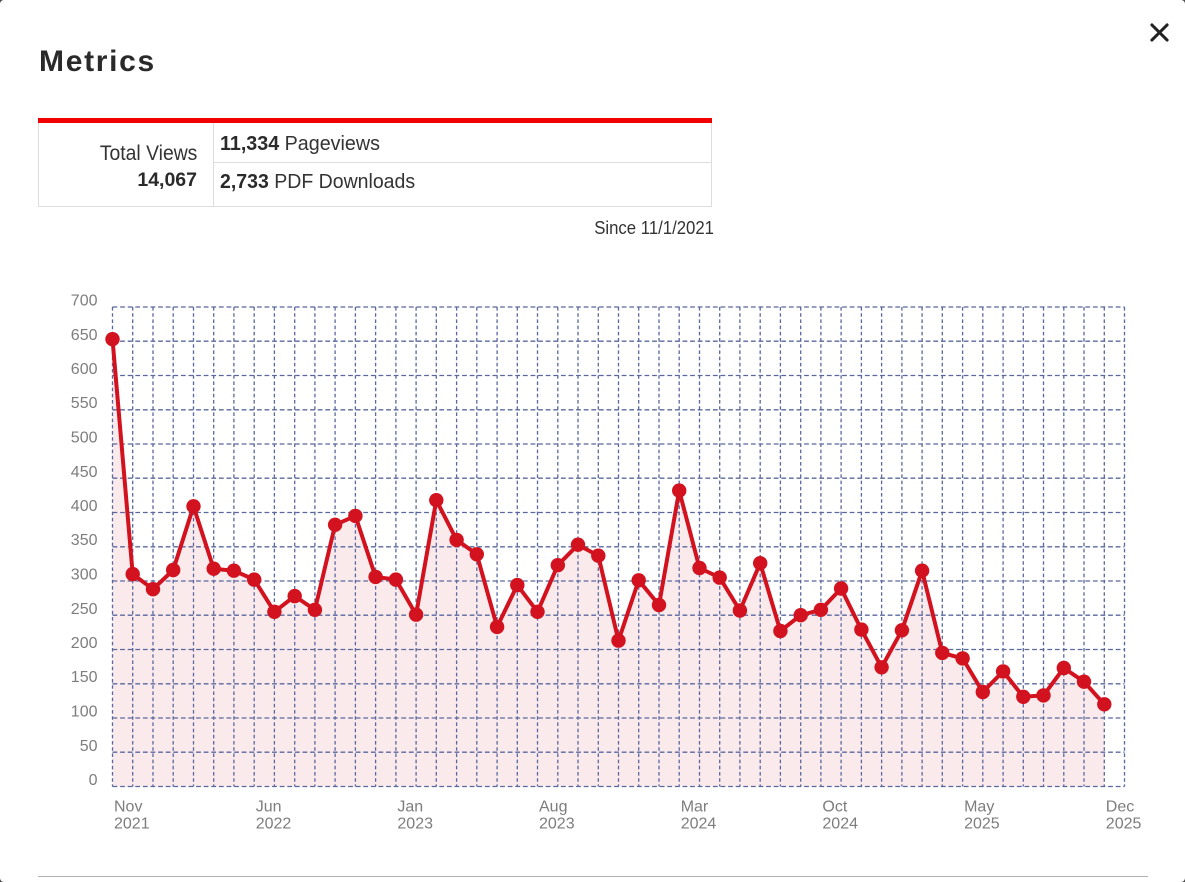 The image size is (1185, 882). What do you see at coordinates (1120, 806) in the screenshot?
I see `svg-text: Dec` at bounding box center [1120, 806].